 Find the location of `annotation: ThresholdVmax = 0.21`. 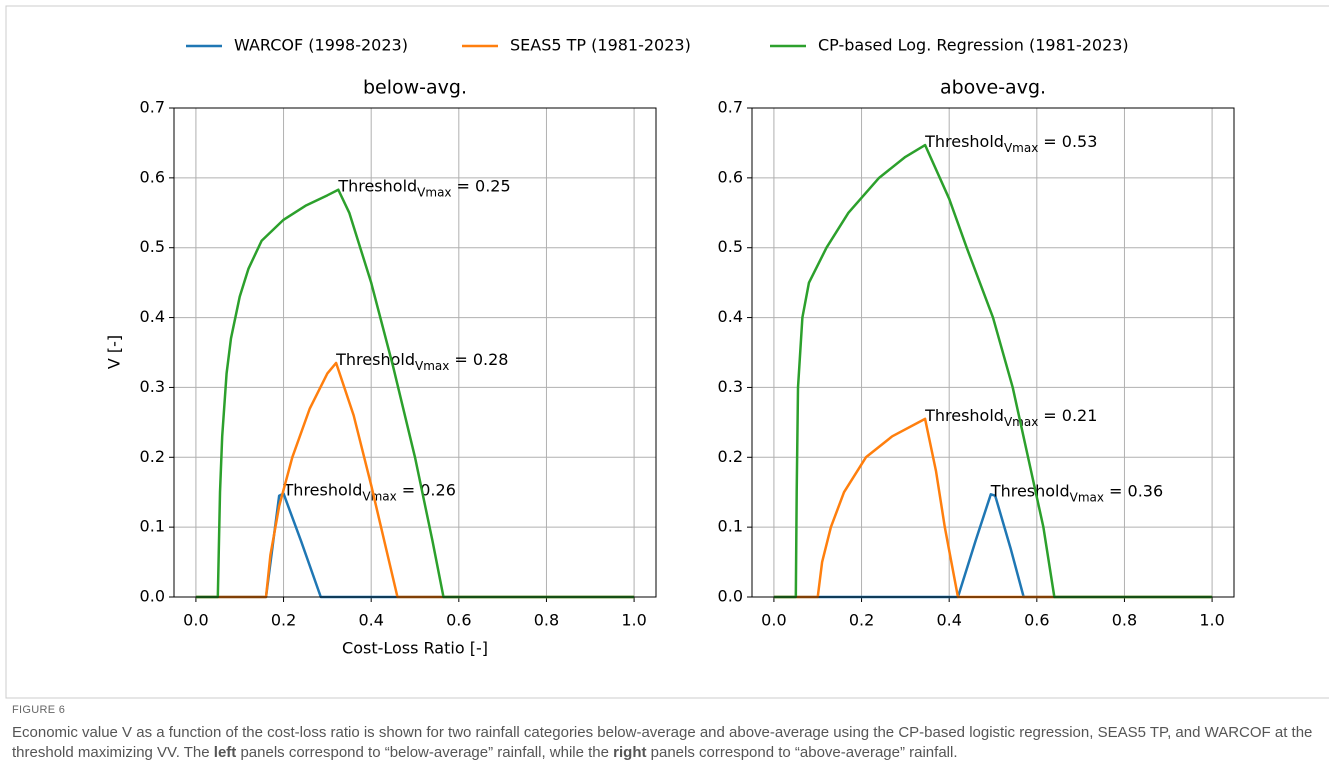

annotation: ThresholdVmax = 0.21 is located at coordinates (1010, 417).